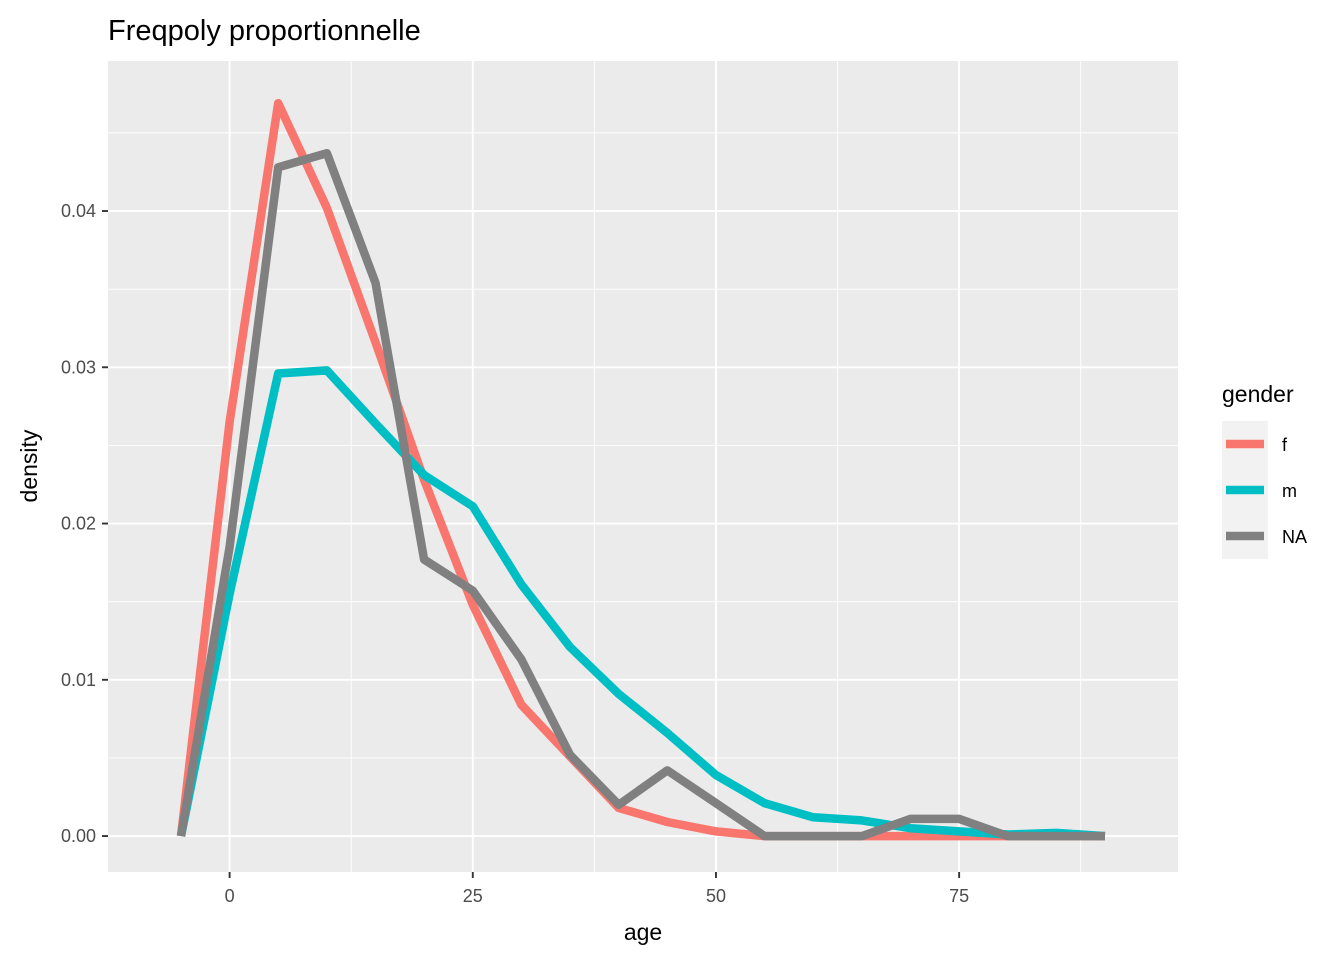  I want to click on legend-label-f: f, so click(1285, 445).